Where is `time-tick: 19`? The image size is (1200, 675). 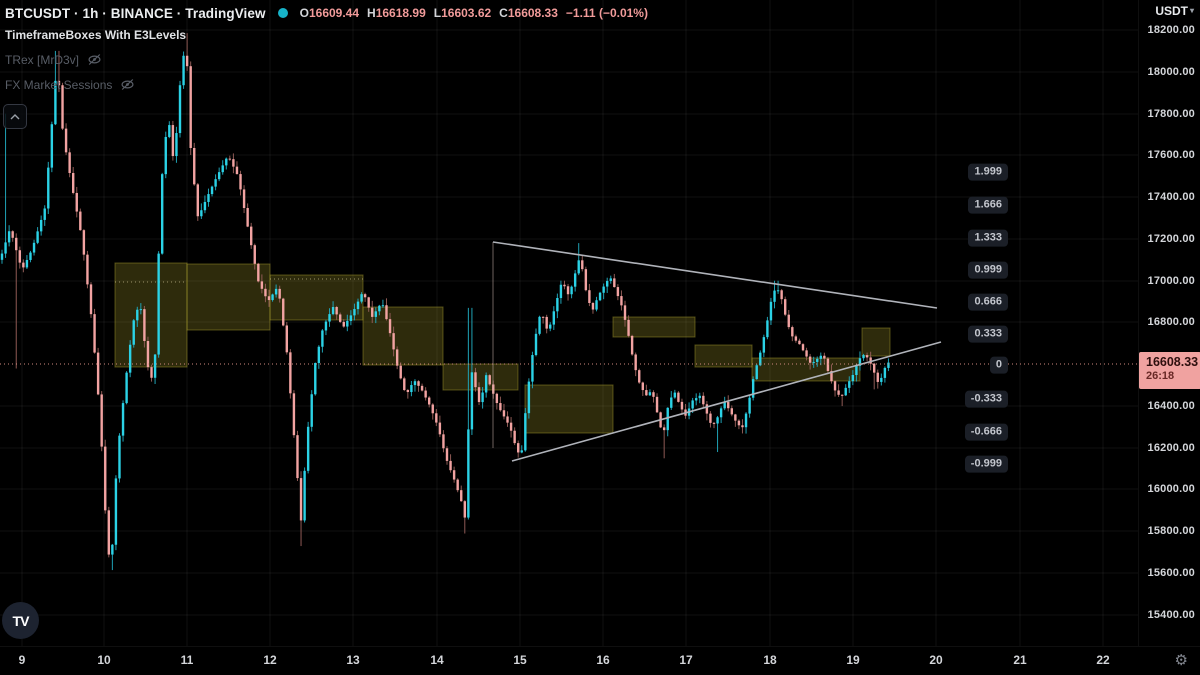 time-tick: 19 is located at coordinates (853, 660).